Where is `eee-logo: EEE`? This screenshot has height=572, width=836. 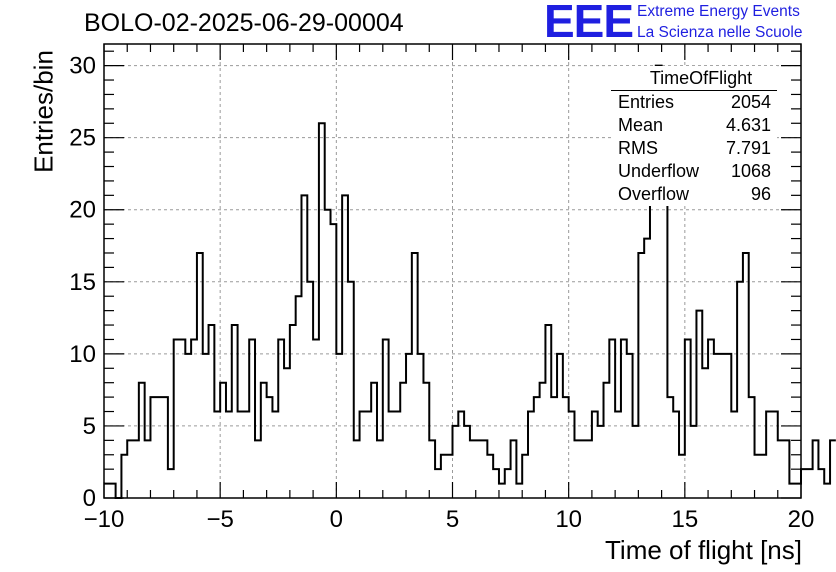
eee-logo: EEE is located at coordinates (589, 23).